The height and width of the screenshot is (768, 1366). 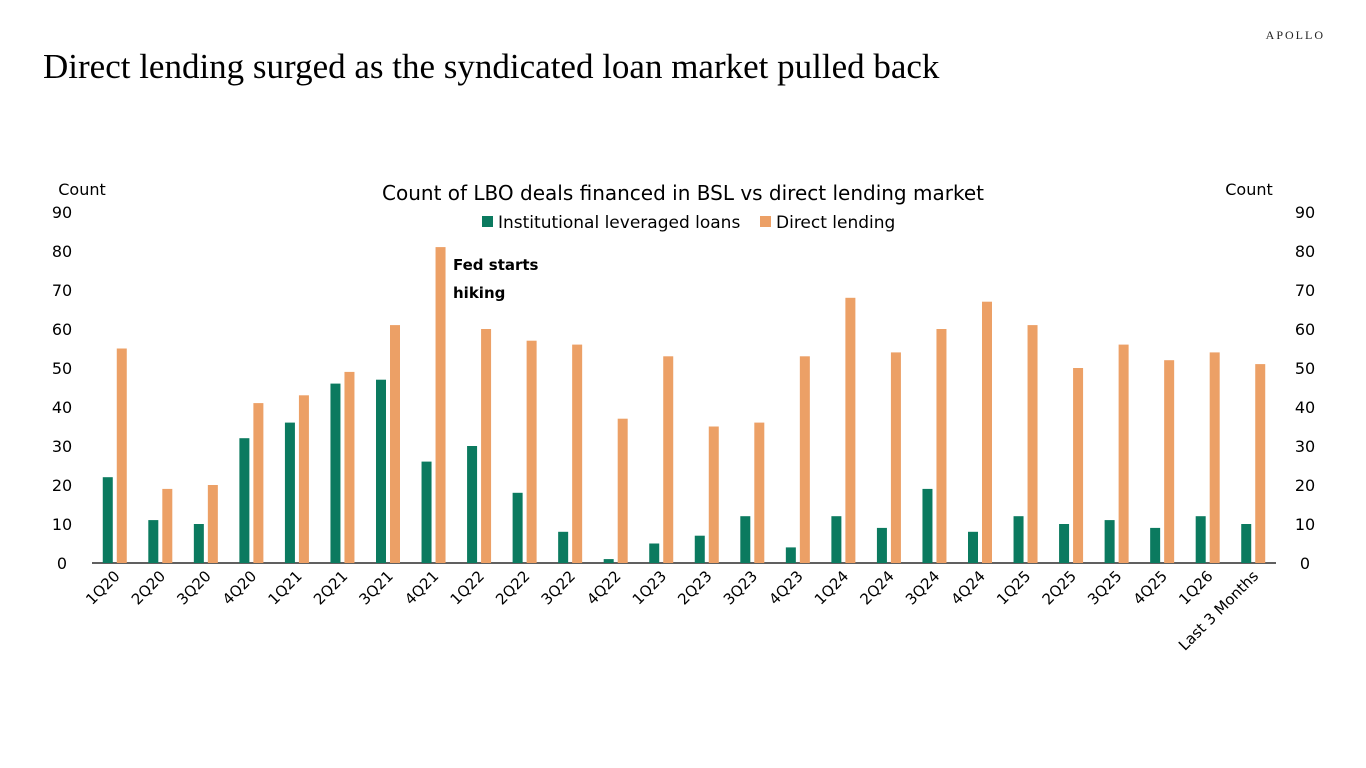 I want to click on x-tick-label: 4Q24, so click(x=968, y=587).